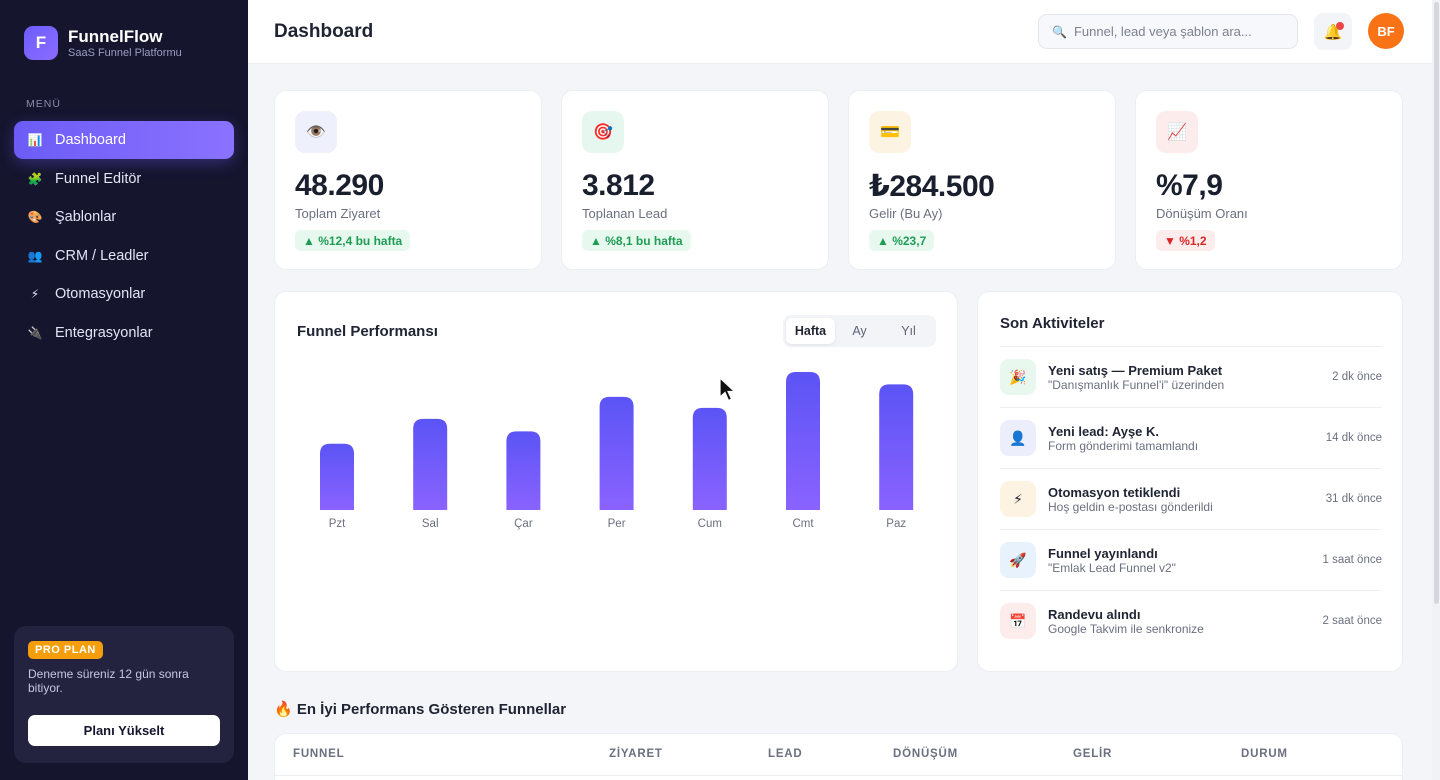 The image size is (1440, 780). What do you see at coordinates (1093, 754) in the screenshot?
I see `column-header: GELİR` at bounding box center [1093, 754].